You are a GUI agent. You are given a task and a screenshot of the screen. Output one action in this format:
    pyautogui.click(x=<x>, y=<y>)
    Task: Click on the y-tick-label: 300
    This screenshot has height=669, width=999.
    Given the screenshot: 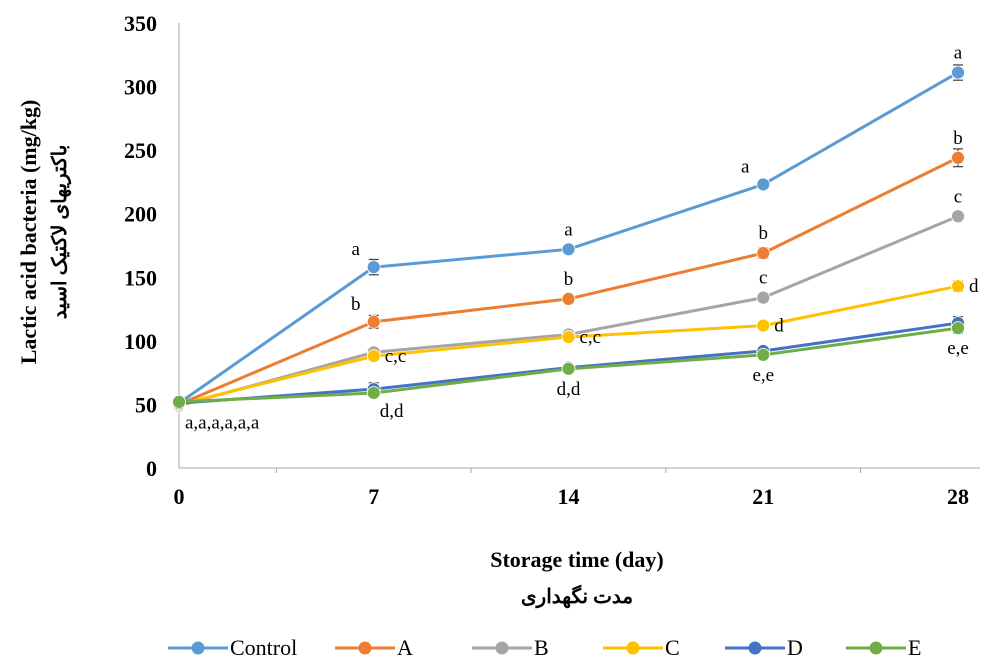 What is the action you would take?
    pyautogui.click(x=140, y=87)
    